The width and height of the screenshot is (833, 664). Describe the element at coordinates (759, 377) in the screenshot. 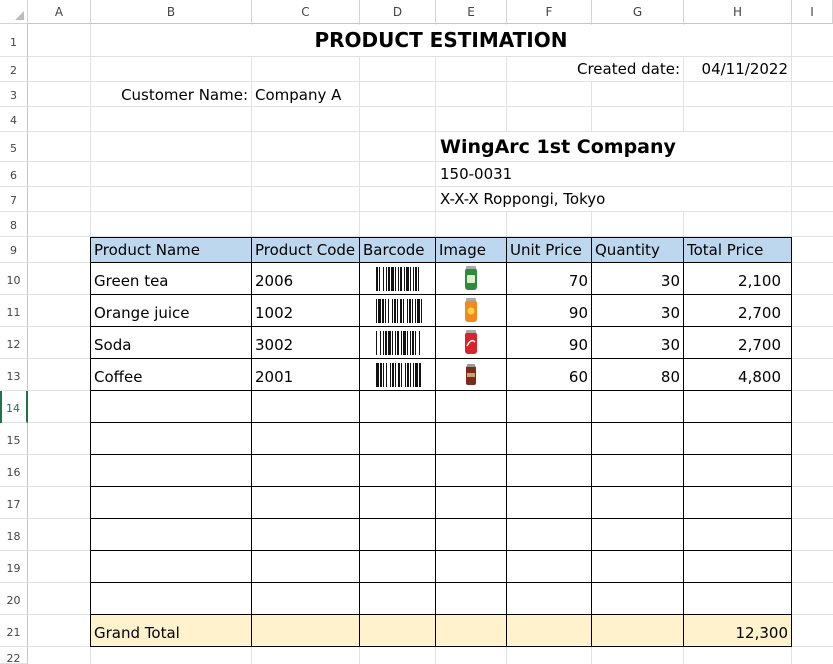

I see `total-price-cell: 4,800` at that location.